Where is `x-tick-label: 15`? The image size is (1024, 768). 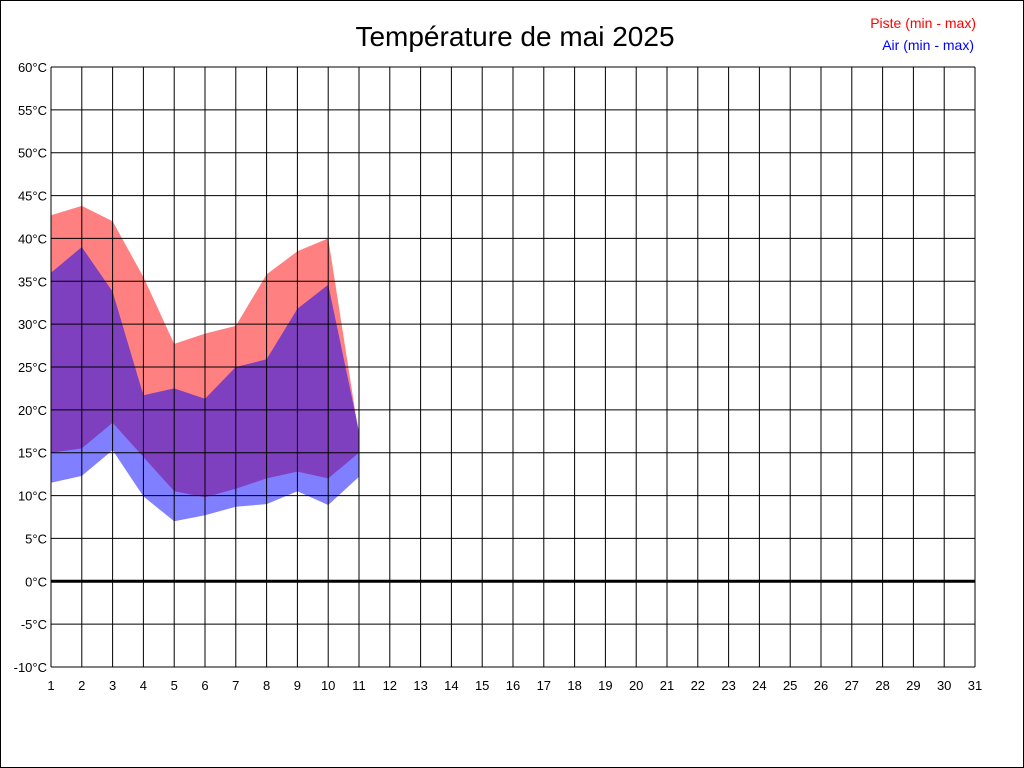
x-tick-label: 15 is located at coordinates (482, 685).